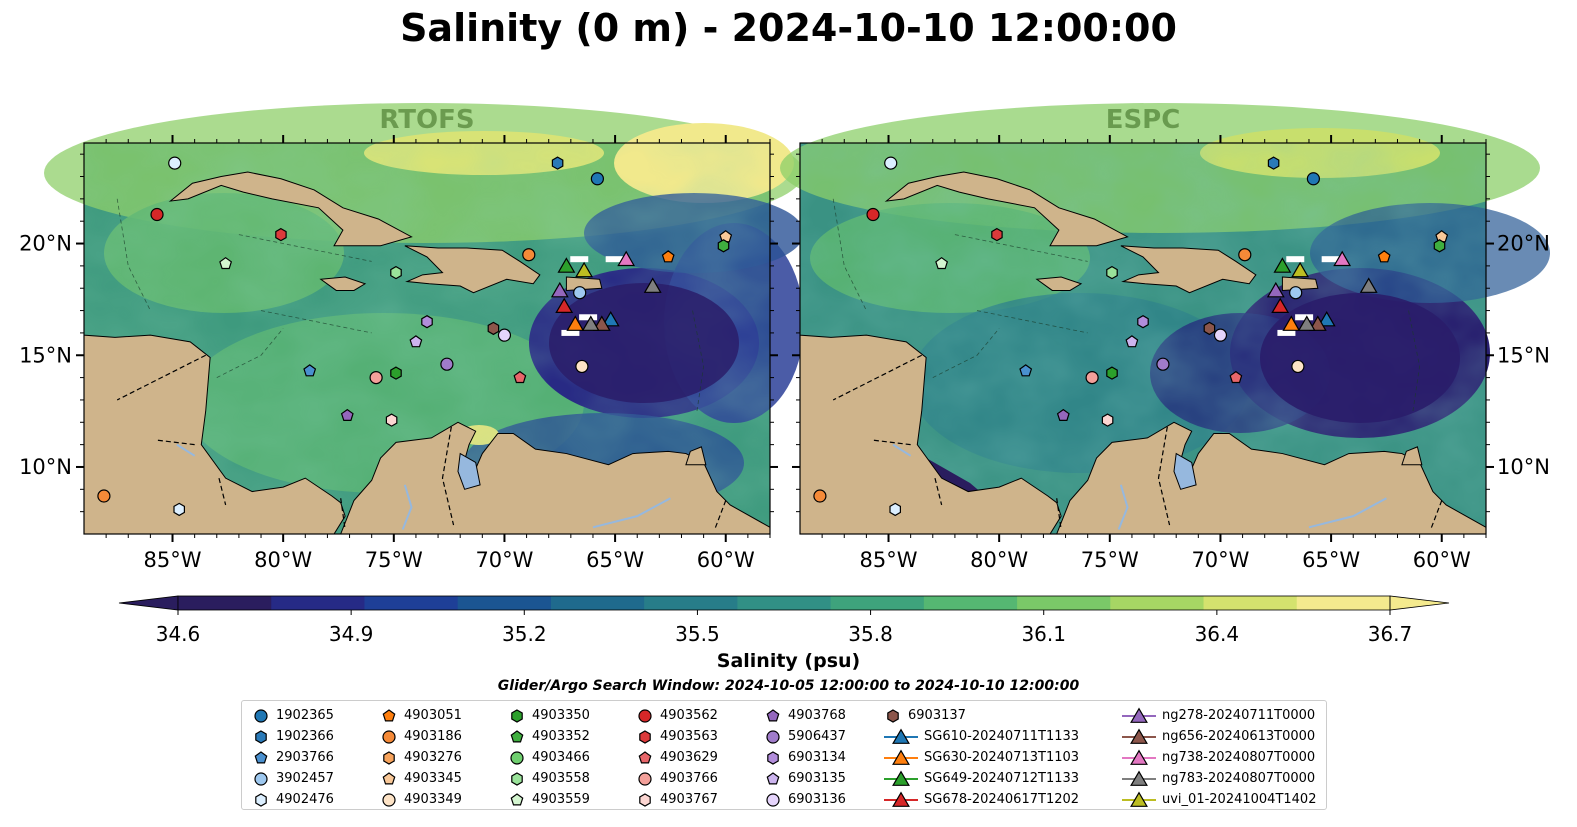 The height and width of the screenshot is (827, 1577). I want to click on lat-tick-label: 15°N, so click(1523, 355).